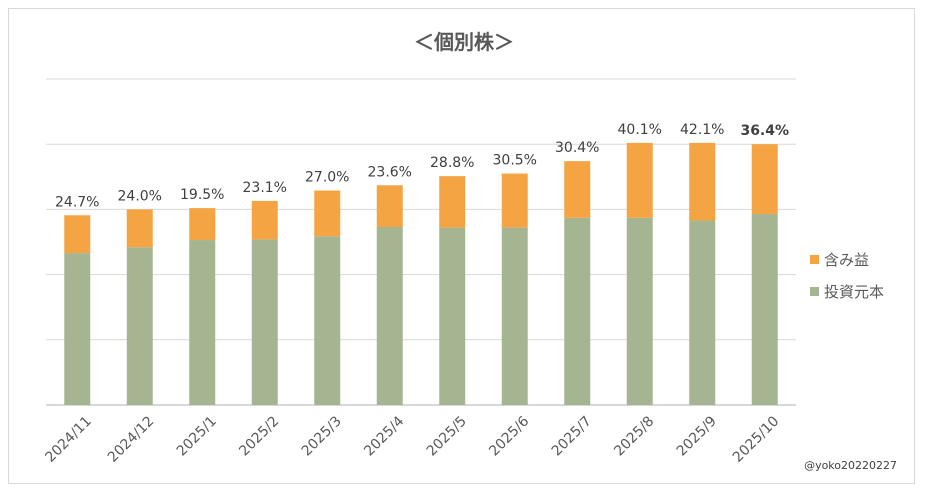 This screenshot has height=493, width=927. Describe the element at coordinates (265, 188) in the screenshot. I see `data-label: 23.1%` at that location.